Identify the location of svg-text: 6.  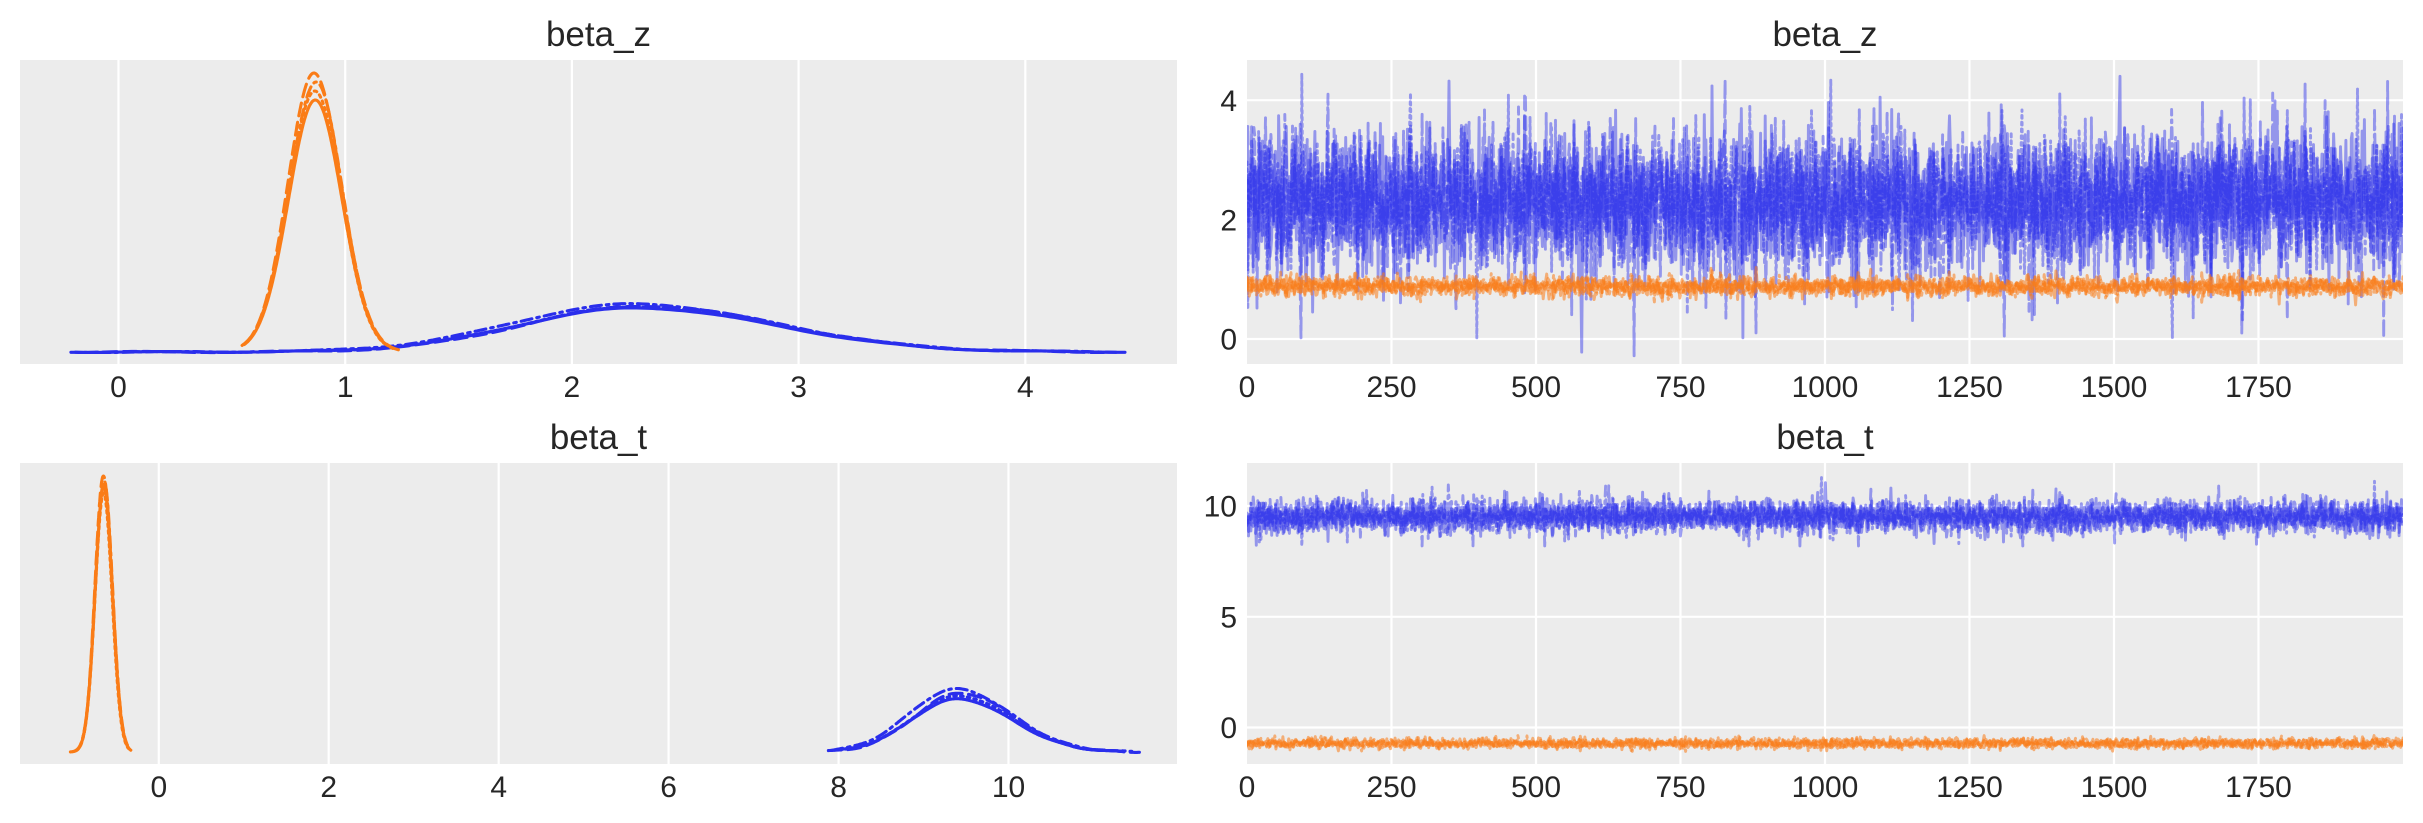
(668, 787).